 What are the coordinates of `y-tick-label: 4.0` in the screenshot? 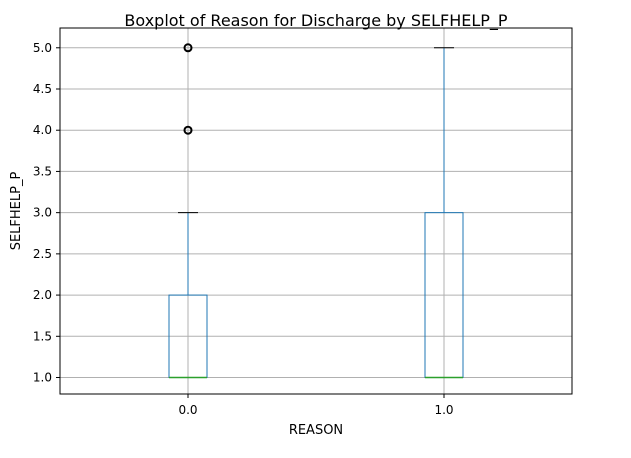 It's located at (42, 130).